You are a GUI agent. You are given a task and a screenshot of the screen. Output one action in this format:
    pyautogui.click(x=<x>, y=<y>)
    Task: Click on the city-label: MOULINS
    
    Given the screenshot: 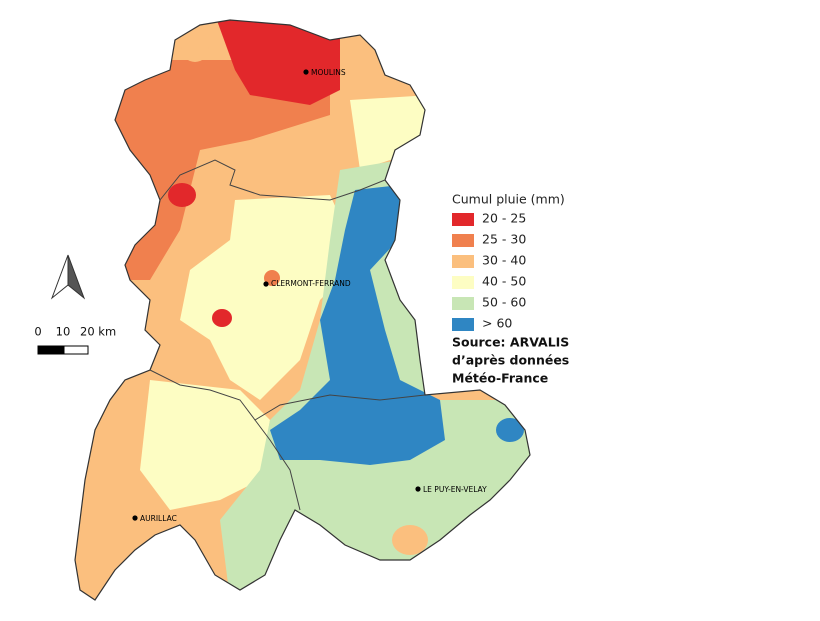 What is the action you would take?
    pyautogui.click(x=328, y=72)
    